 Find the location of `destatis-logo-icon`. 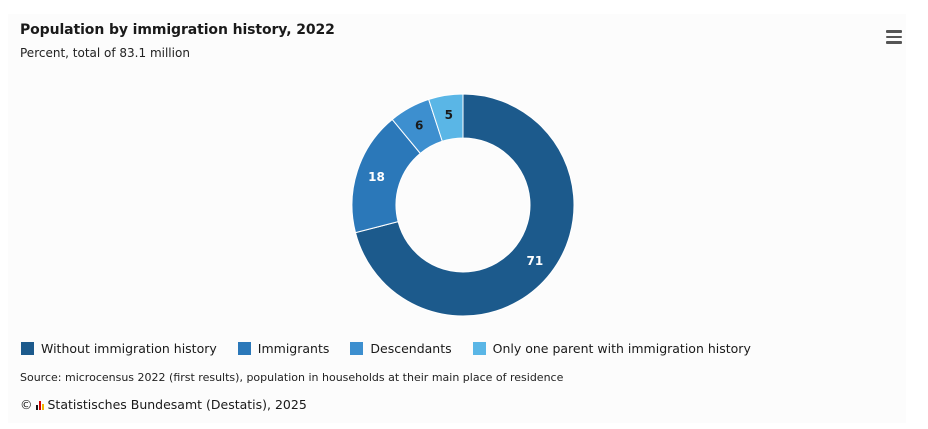

destatis-logo-icon is located at coordinates (40, 405).